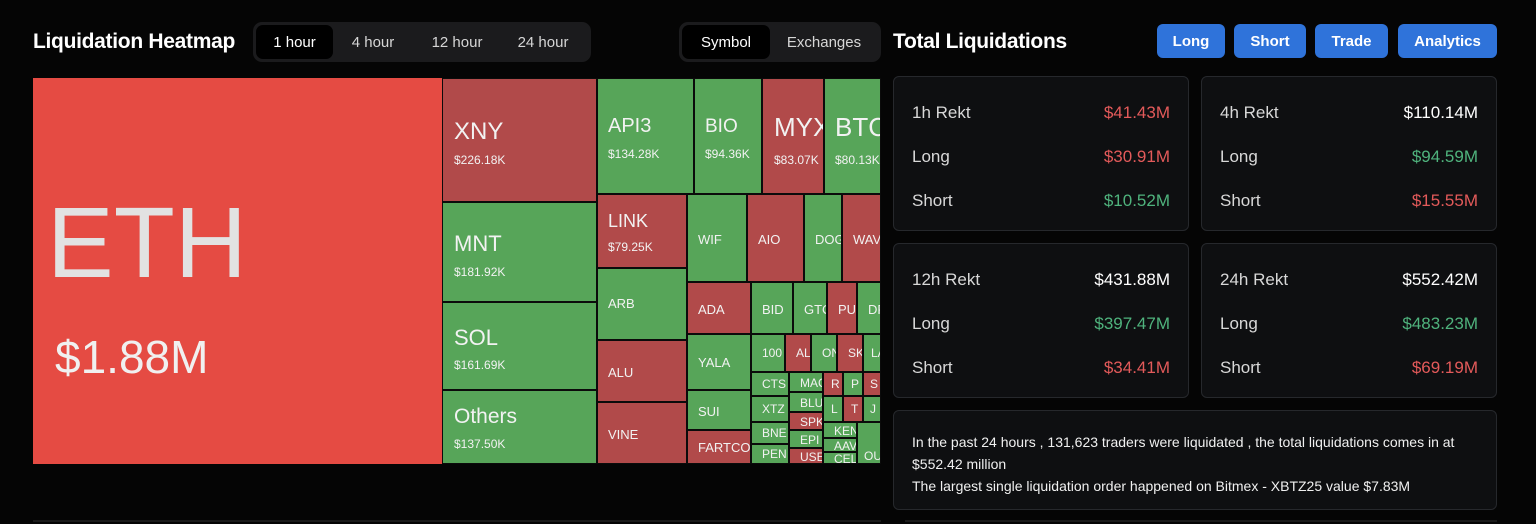  I want to click on heatmap-tile-df: DF, so click(869, 308).